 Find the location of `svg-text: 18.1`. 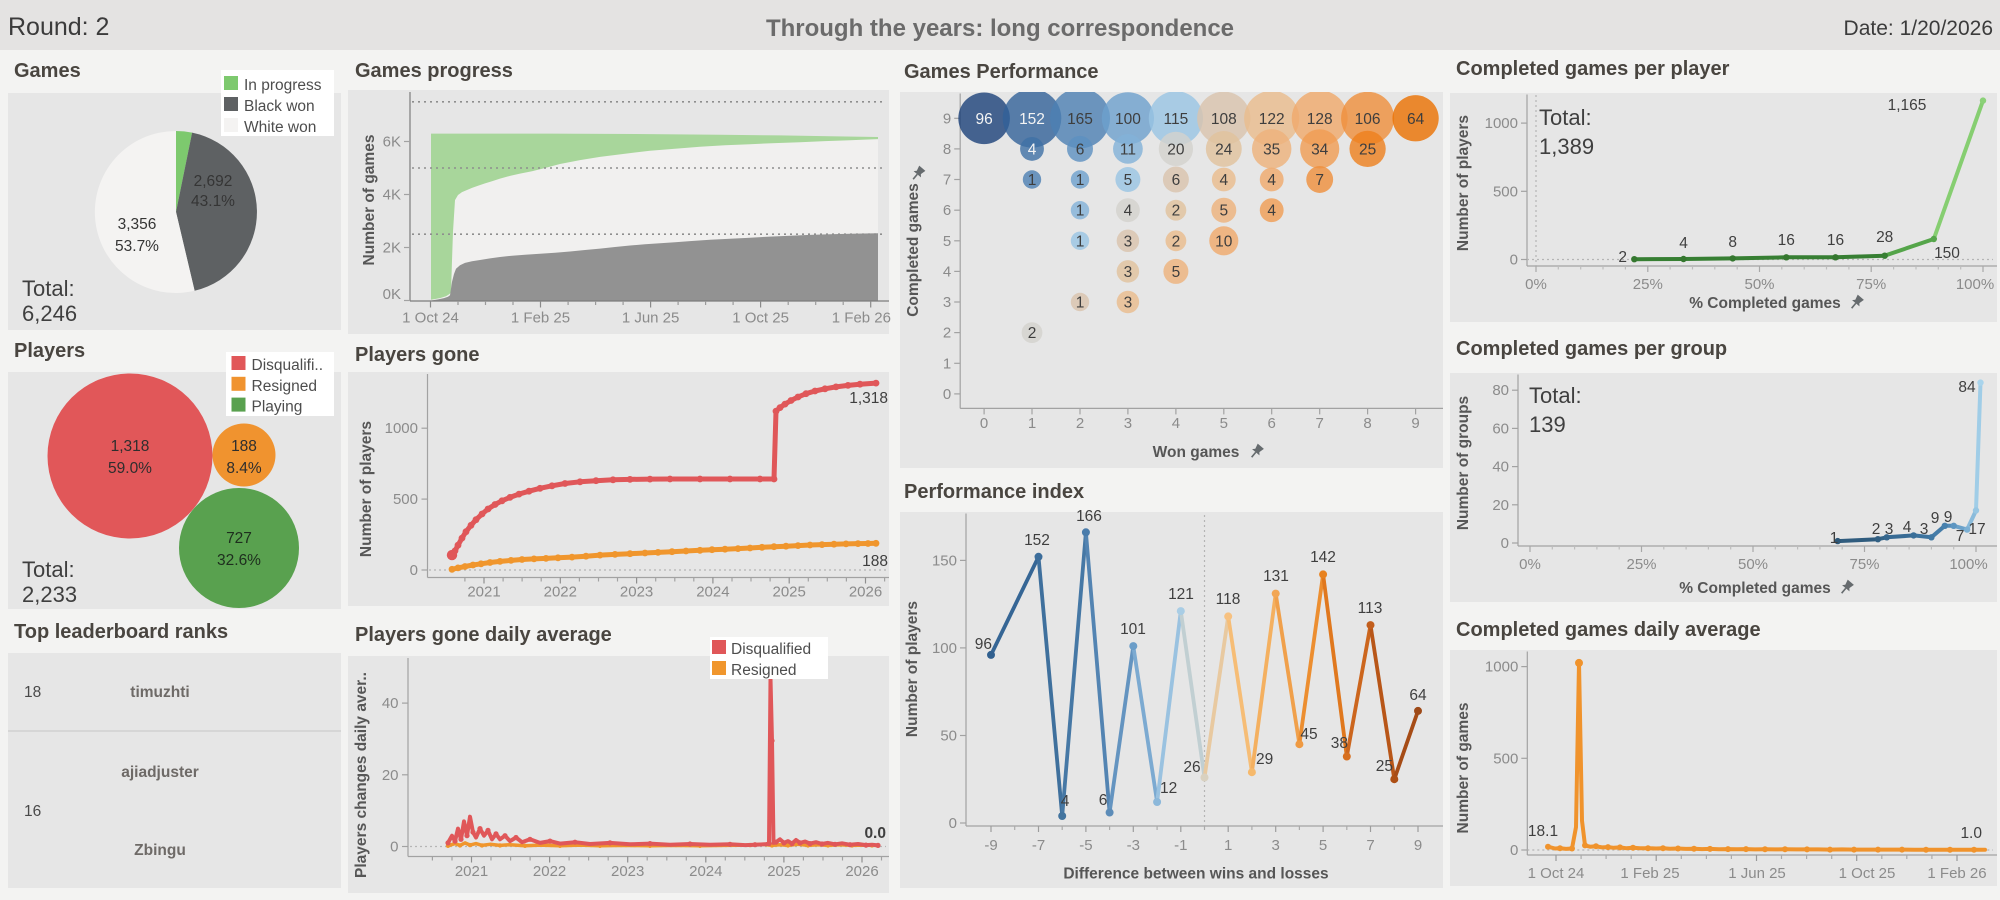

svg-text: 18.1 is located at coordinates (1543, 831).